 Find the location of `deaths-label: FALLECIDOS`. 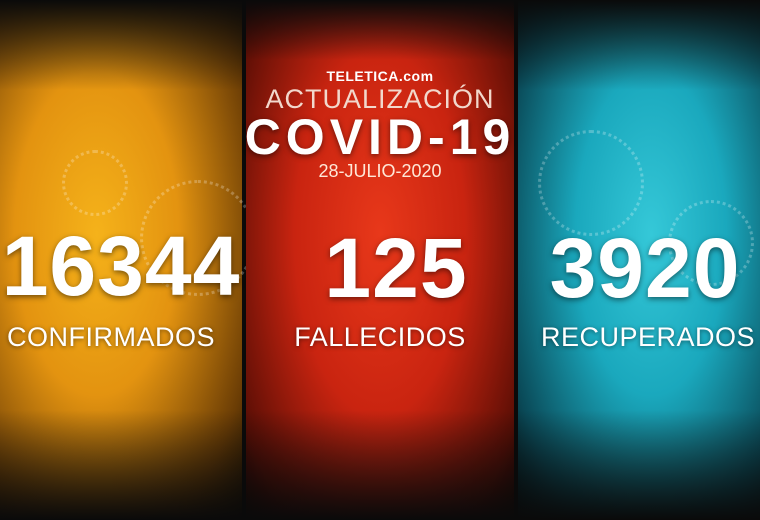

deaths-label: FALLECIDOS is located at coordinates (380, 337).